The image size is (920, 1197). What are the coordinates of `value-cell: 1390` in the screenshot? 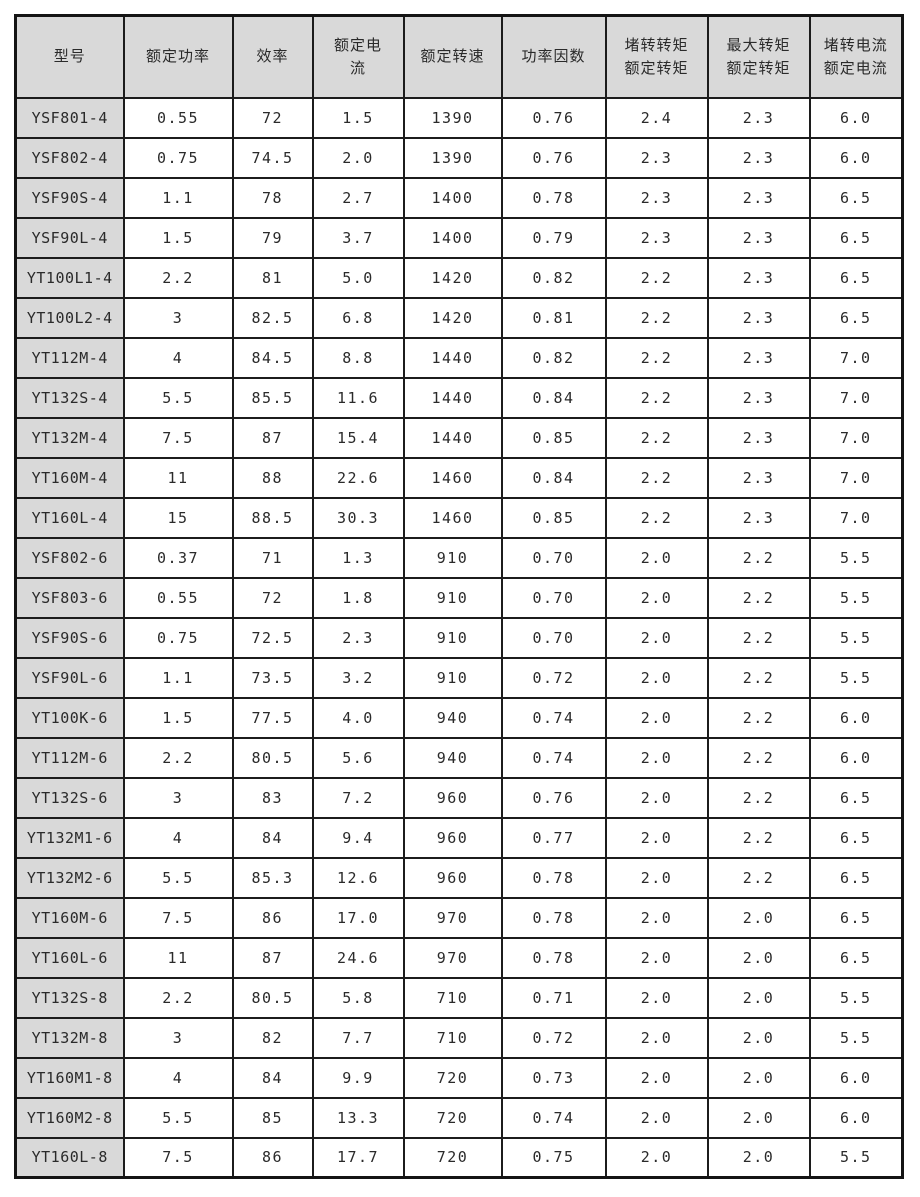 It's located at (452, 157).